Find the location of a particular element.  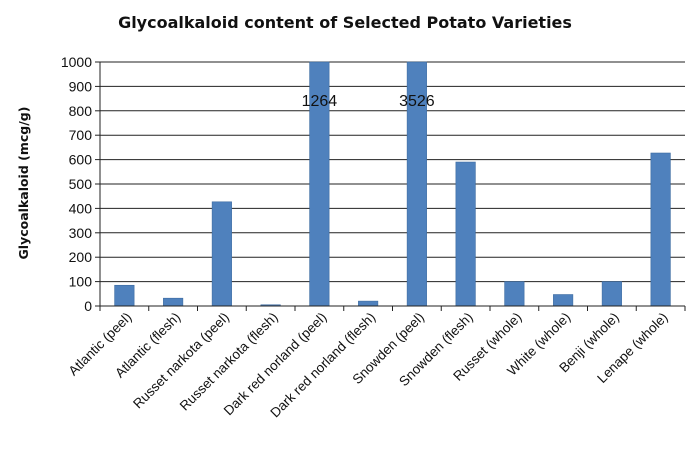

y-tick-label: 0 is located at coordinates (88, 306).